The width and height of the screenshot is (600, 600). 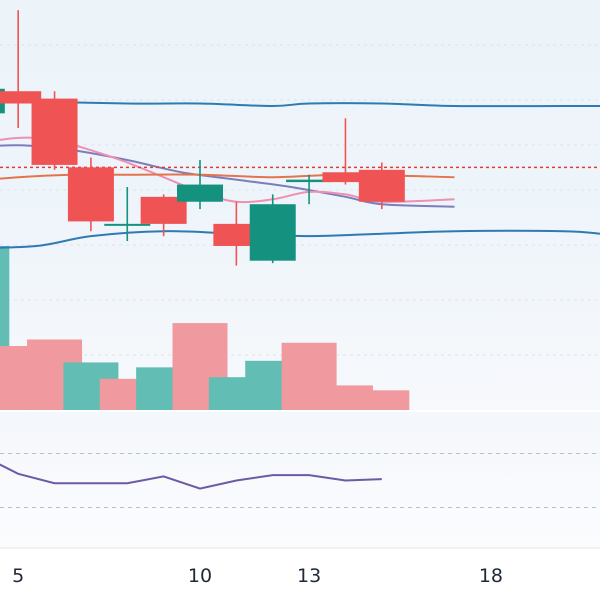 What do you see at coordinates (491, 576) in the screenshot?
I see `x-tick-label-3: 18` at bounding box center [491, 576].